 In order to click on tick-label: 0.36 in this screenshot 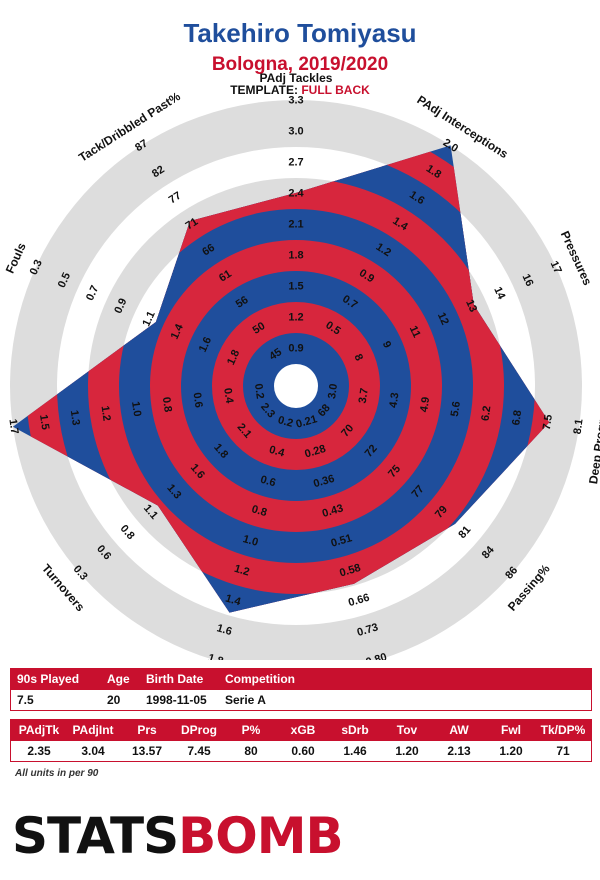, I will do `click(324, 482)`.